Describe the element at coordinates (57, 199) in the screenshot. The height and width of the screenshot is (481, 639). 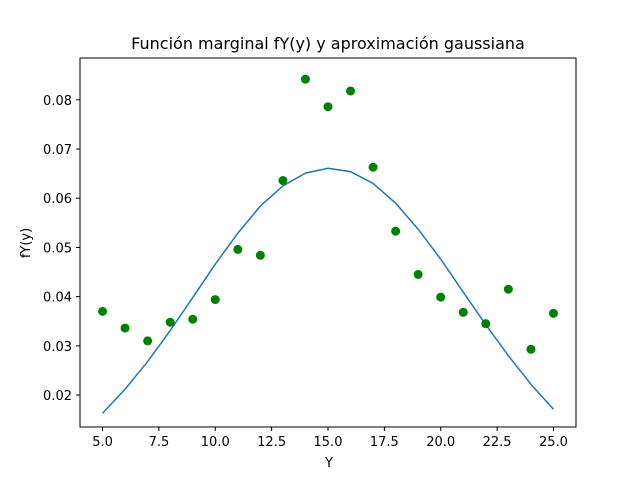
I see `y-tick-label: 0.06` at that location.